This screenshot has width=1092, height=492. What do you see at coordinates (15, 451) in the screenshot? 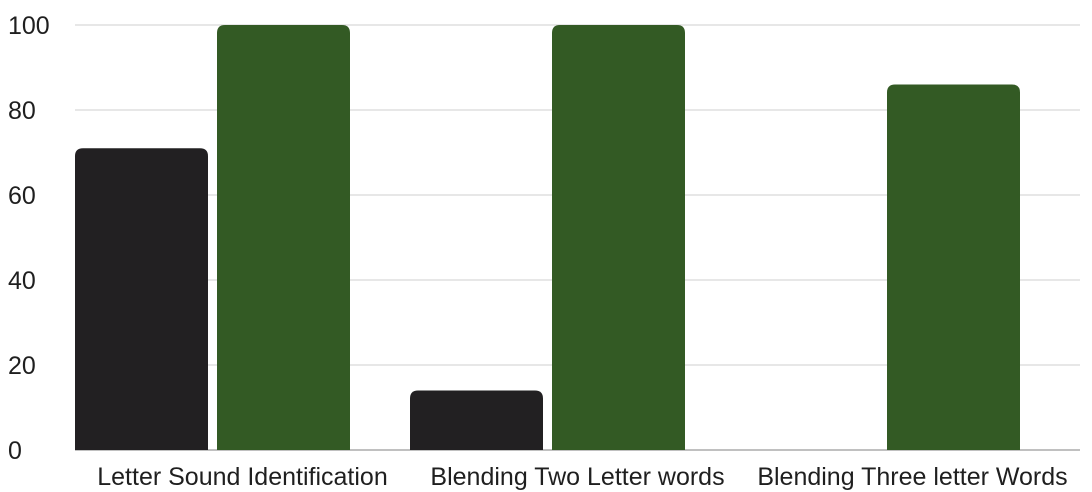
I see `y-tick-label: 0` at bounding box center [15, 451].